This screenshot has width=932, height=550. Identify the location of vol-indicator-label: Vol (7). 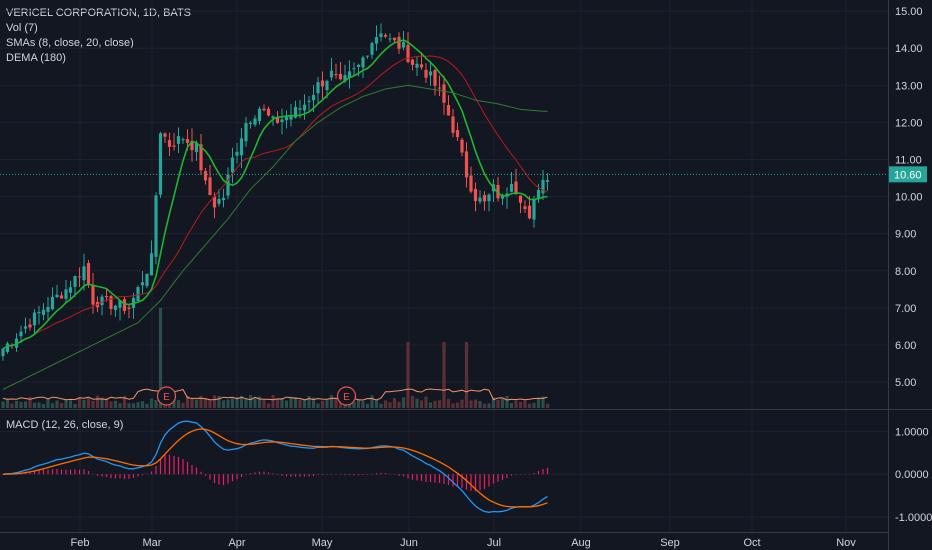
(22, 28).